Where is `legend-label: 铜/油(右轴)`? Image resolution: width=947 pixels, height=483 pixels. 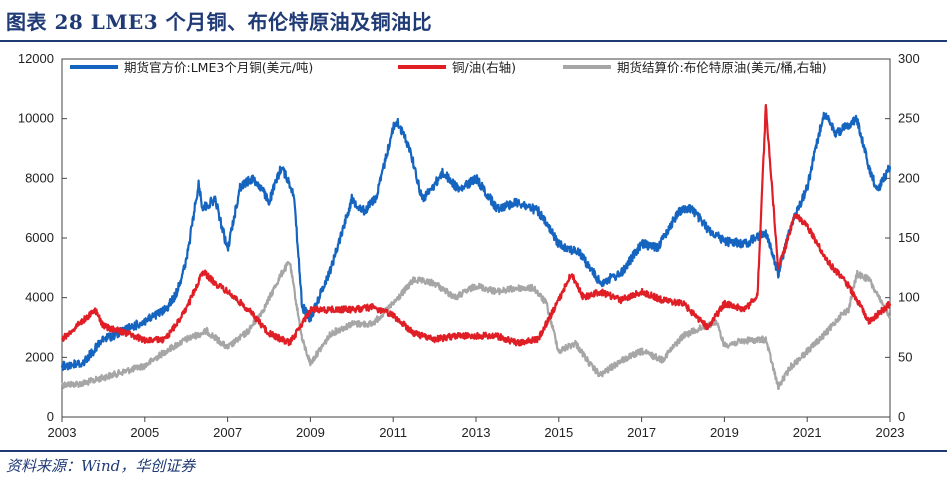 legend-label: 铜/油(右轴) is located at coordinates (484, 67).